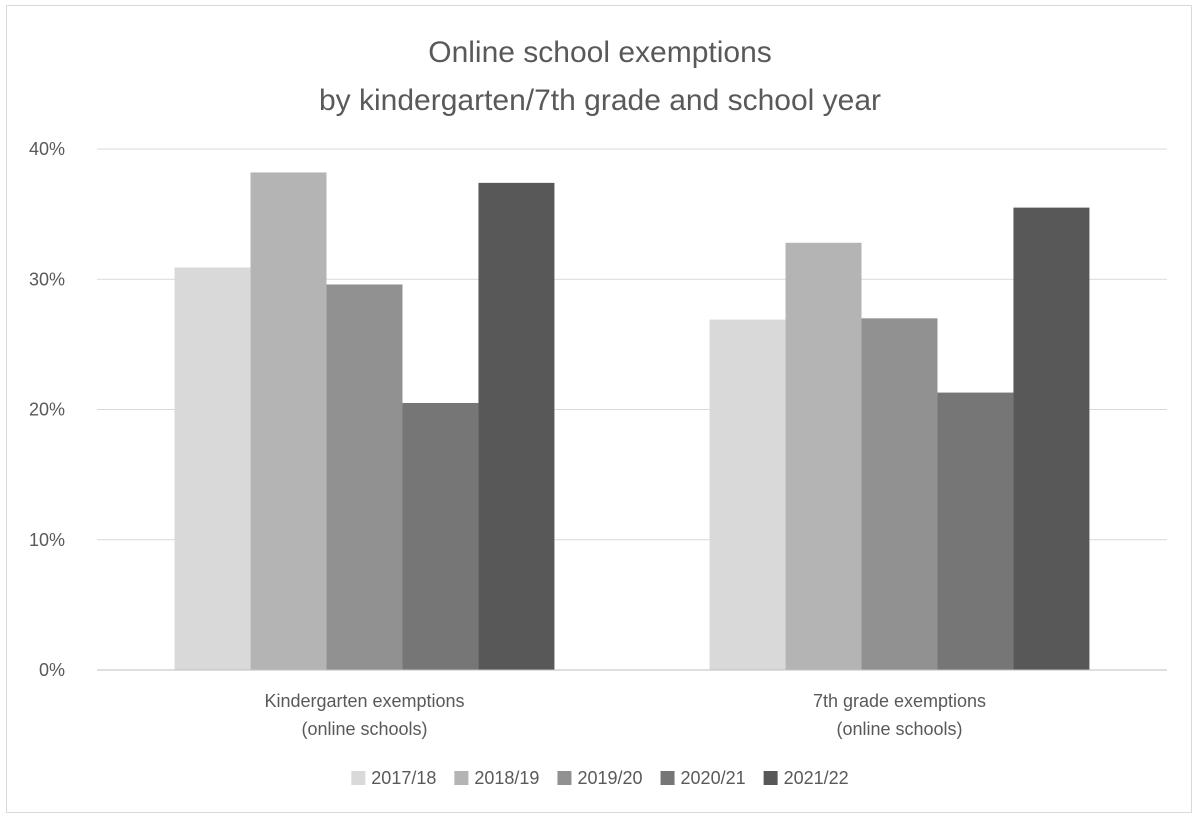 The width and height of the screenshot is (1198, 825). What do you see at coordinates (47, 279) in the screenshot?
I see `y-tick-label: 30%` at bounding box center [47, 279].